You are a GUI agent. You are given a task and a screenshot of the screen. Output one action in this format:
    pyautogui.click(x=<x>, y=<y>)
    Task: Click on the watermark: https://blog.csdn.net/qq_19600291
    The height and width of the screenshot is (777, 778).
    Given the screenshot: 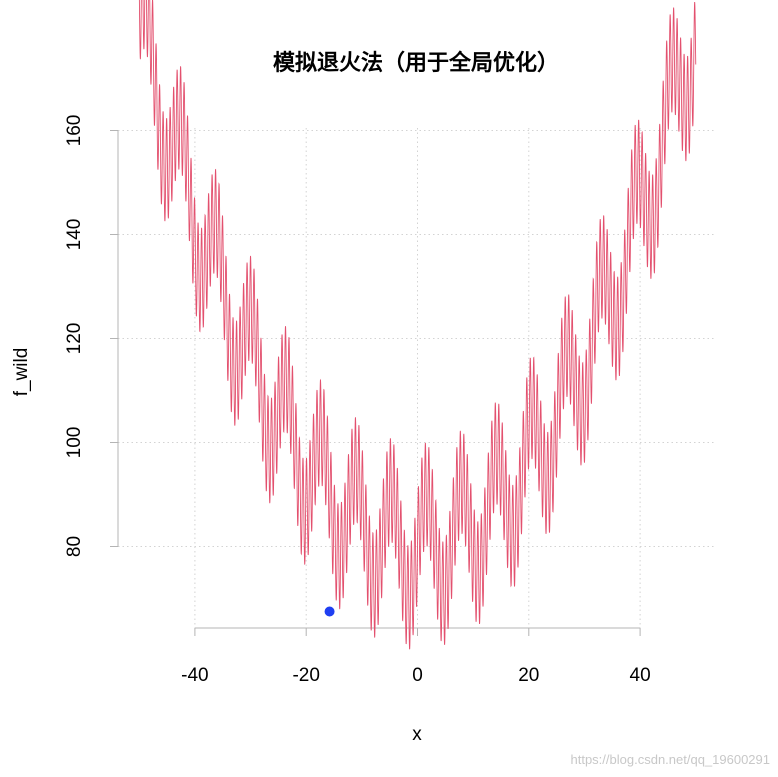 What is the action you would take?
    pyautogui.click(x=670, y=759)
    